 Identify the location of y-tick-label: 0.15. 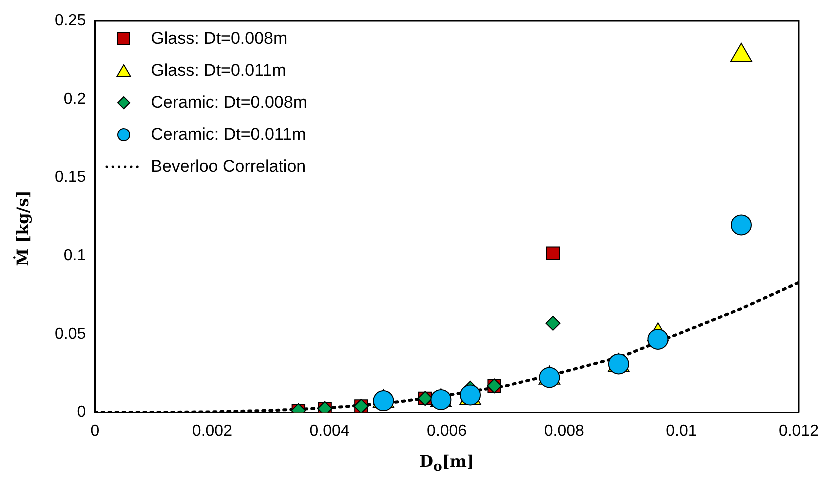
(70, 177).